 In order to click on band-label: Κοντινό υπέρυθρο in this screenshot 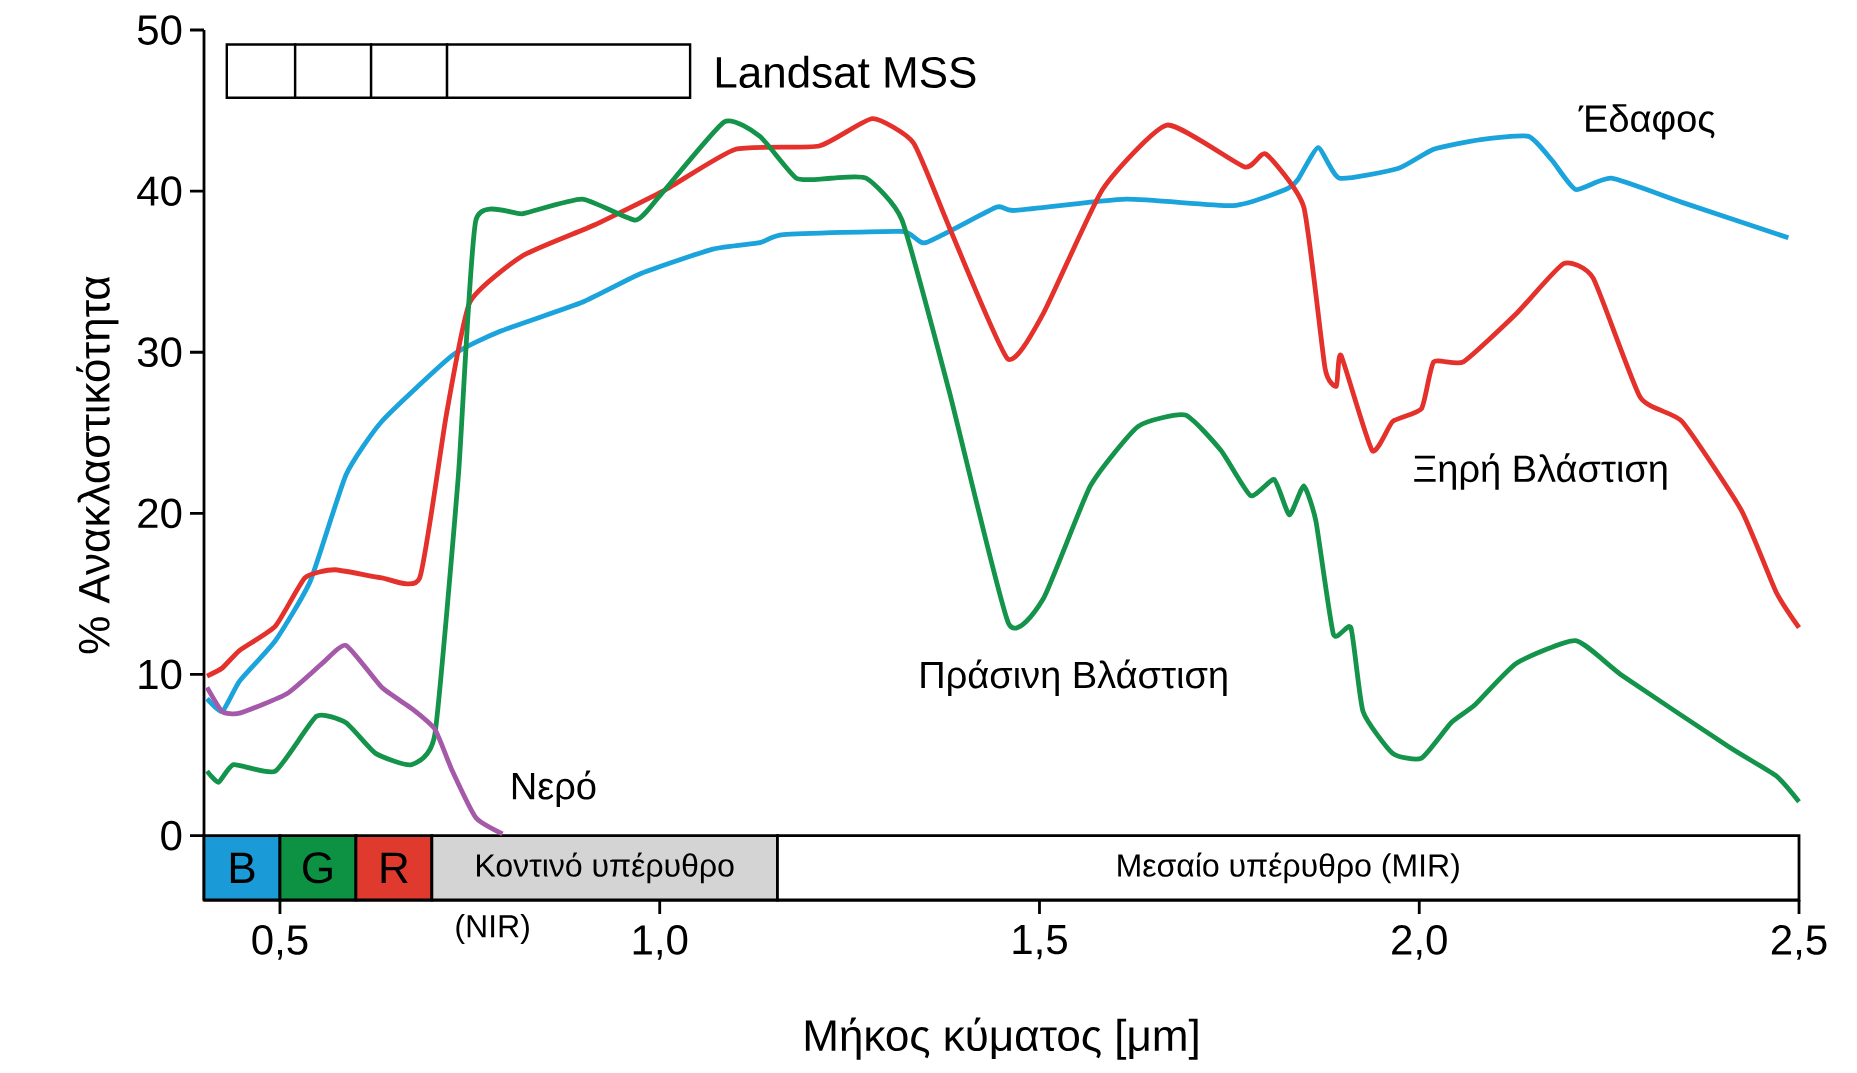, I will do `click(605, 868)`.